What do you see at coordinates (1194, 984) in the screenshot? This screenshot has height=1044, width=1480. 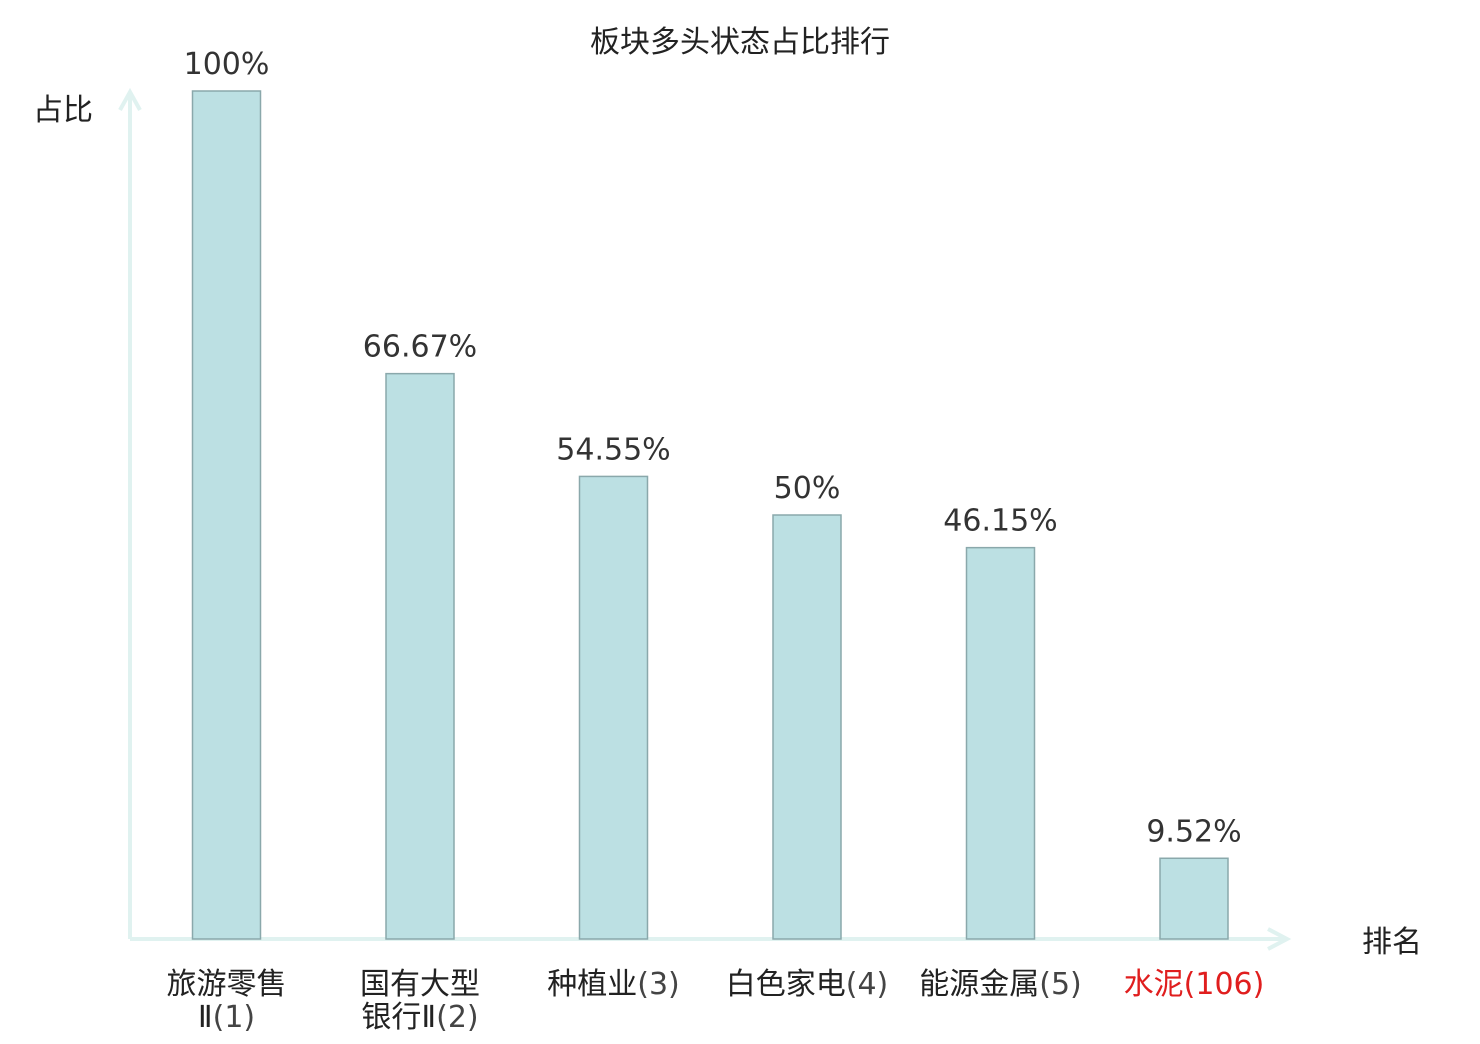 I see `tick-label: 水泥(106)` at bounding box center [1194, 984].